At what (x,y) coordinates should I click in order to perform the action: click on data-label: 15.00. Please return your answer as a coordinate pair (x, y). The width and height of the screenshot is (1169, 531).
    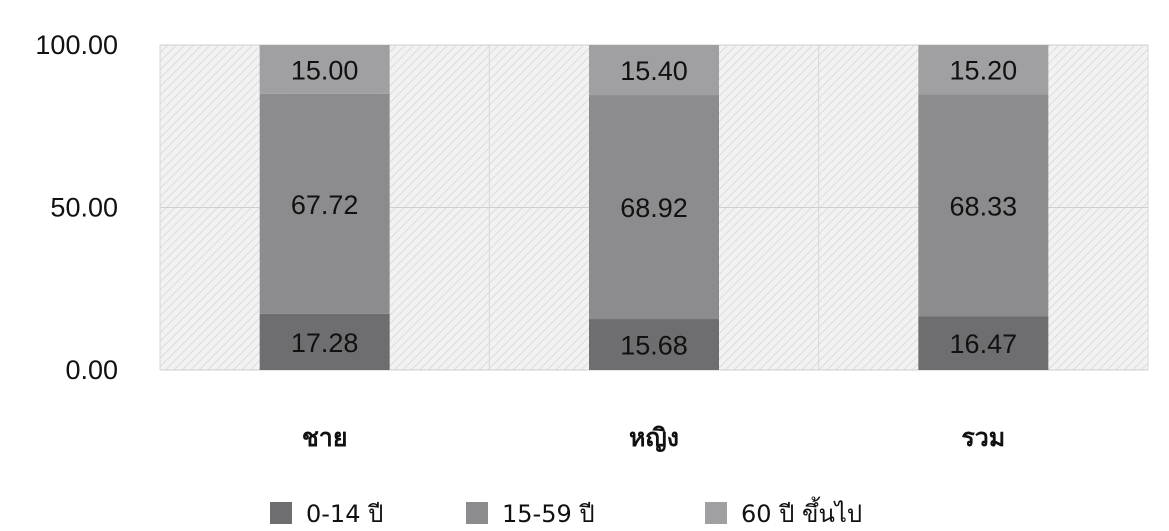
    Looking at the image, I should click on (325, 70).